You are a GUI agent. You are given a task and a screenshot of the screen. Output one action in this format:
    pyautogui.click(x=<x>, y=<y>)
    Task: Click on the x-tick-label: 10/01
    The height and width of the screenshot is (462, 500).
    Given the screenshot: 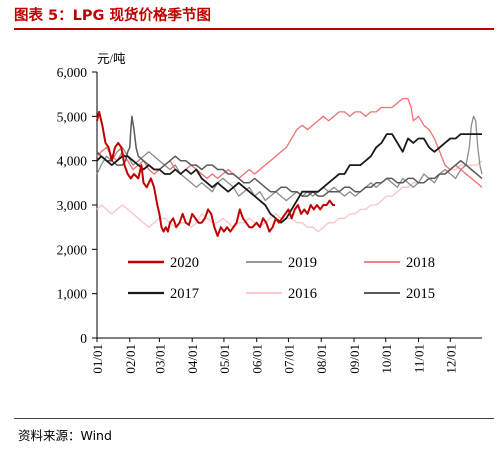 What is the action you would take?
    pyautogui.click(x=386, y=359)
    